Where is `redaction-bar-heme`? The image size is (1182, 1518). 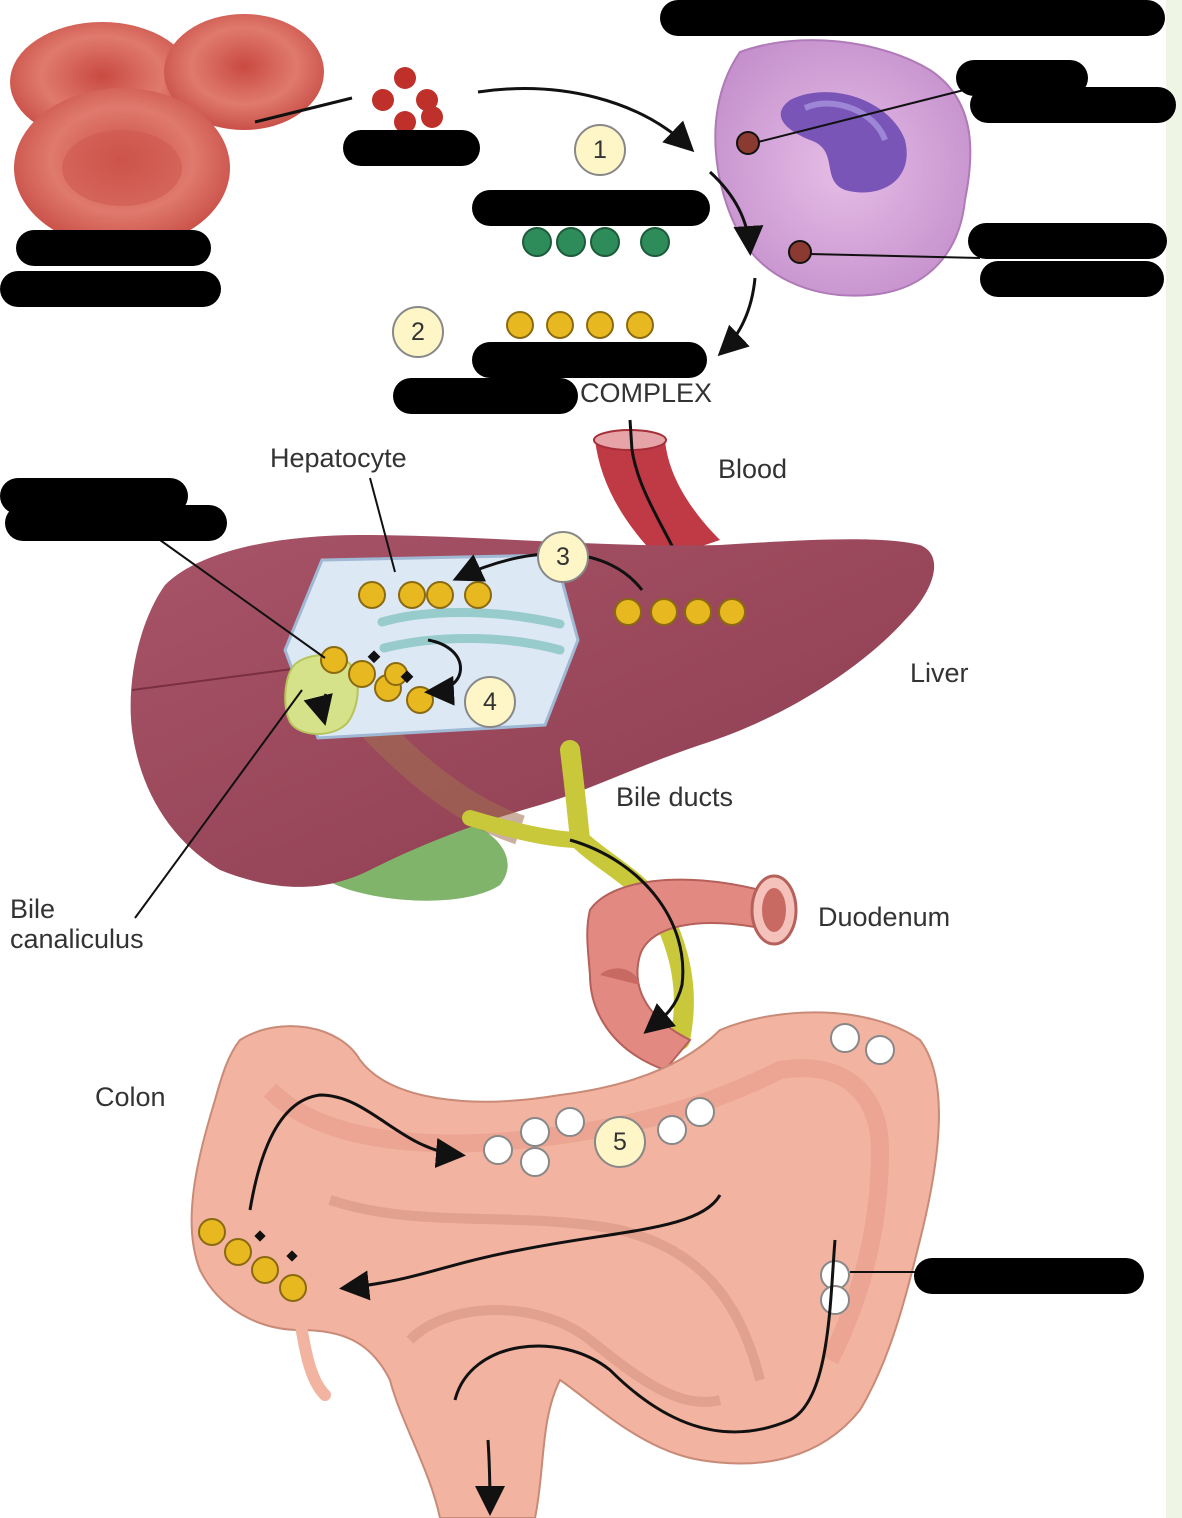 redaction-bar-heme is located at coordinates (411, 148).